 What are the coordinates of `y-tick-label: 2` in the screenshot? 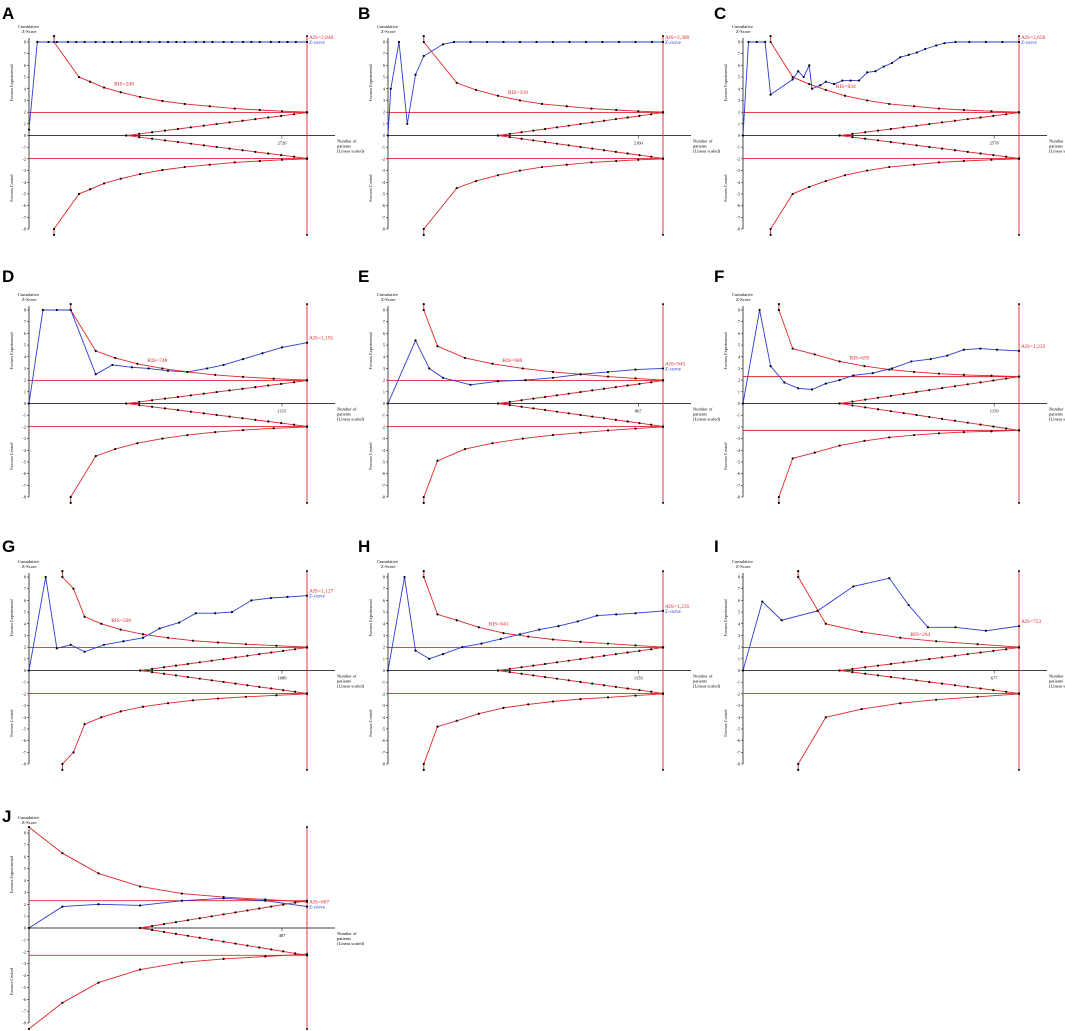 It's located at (25, 904).